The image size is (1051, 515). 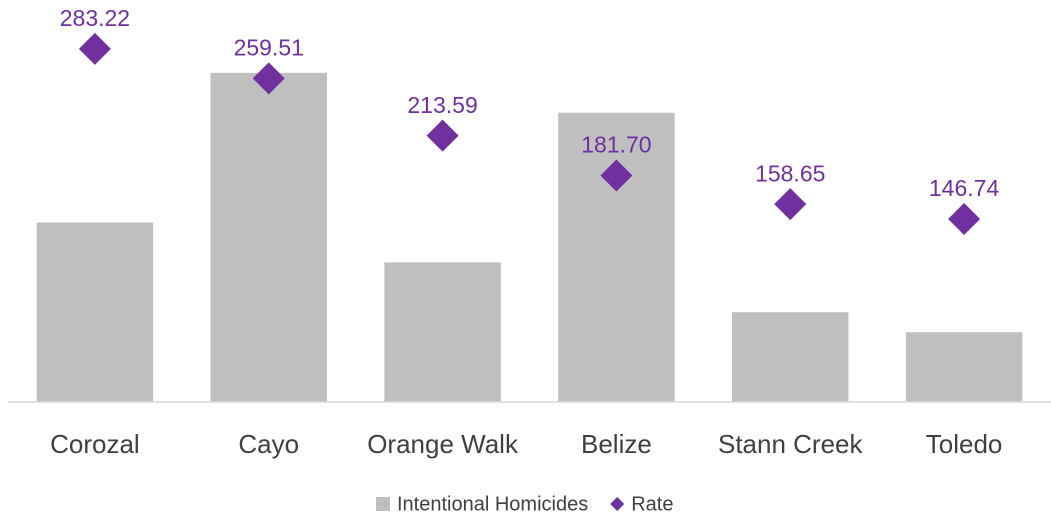 What do you see at coordinates (269, 48) in the screenshot?
I see `data-label: 259.51` at bounding box center [269, 48].